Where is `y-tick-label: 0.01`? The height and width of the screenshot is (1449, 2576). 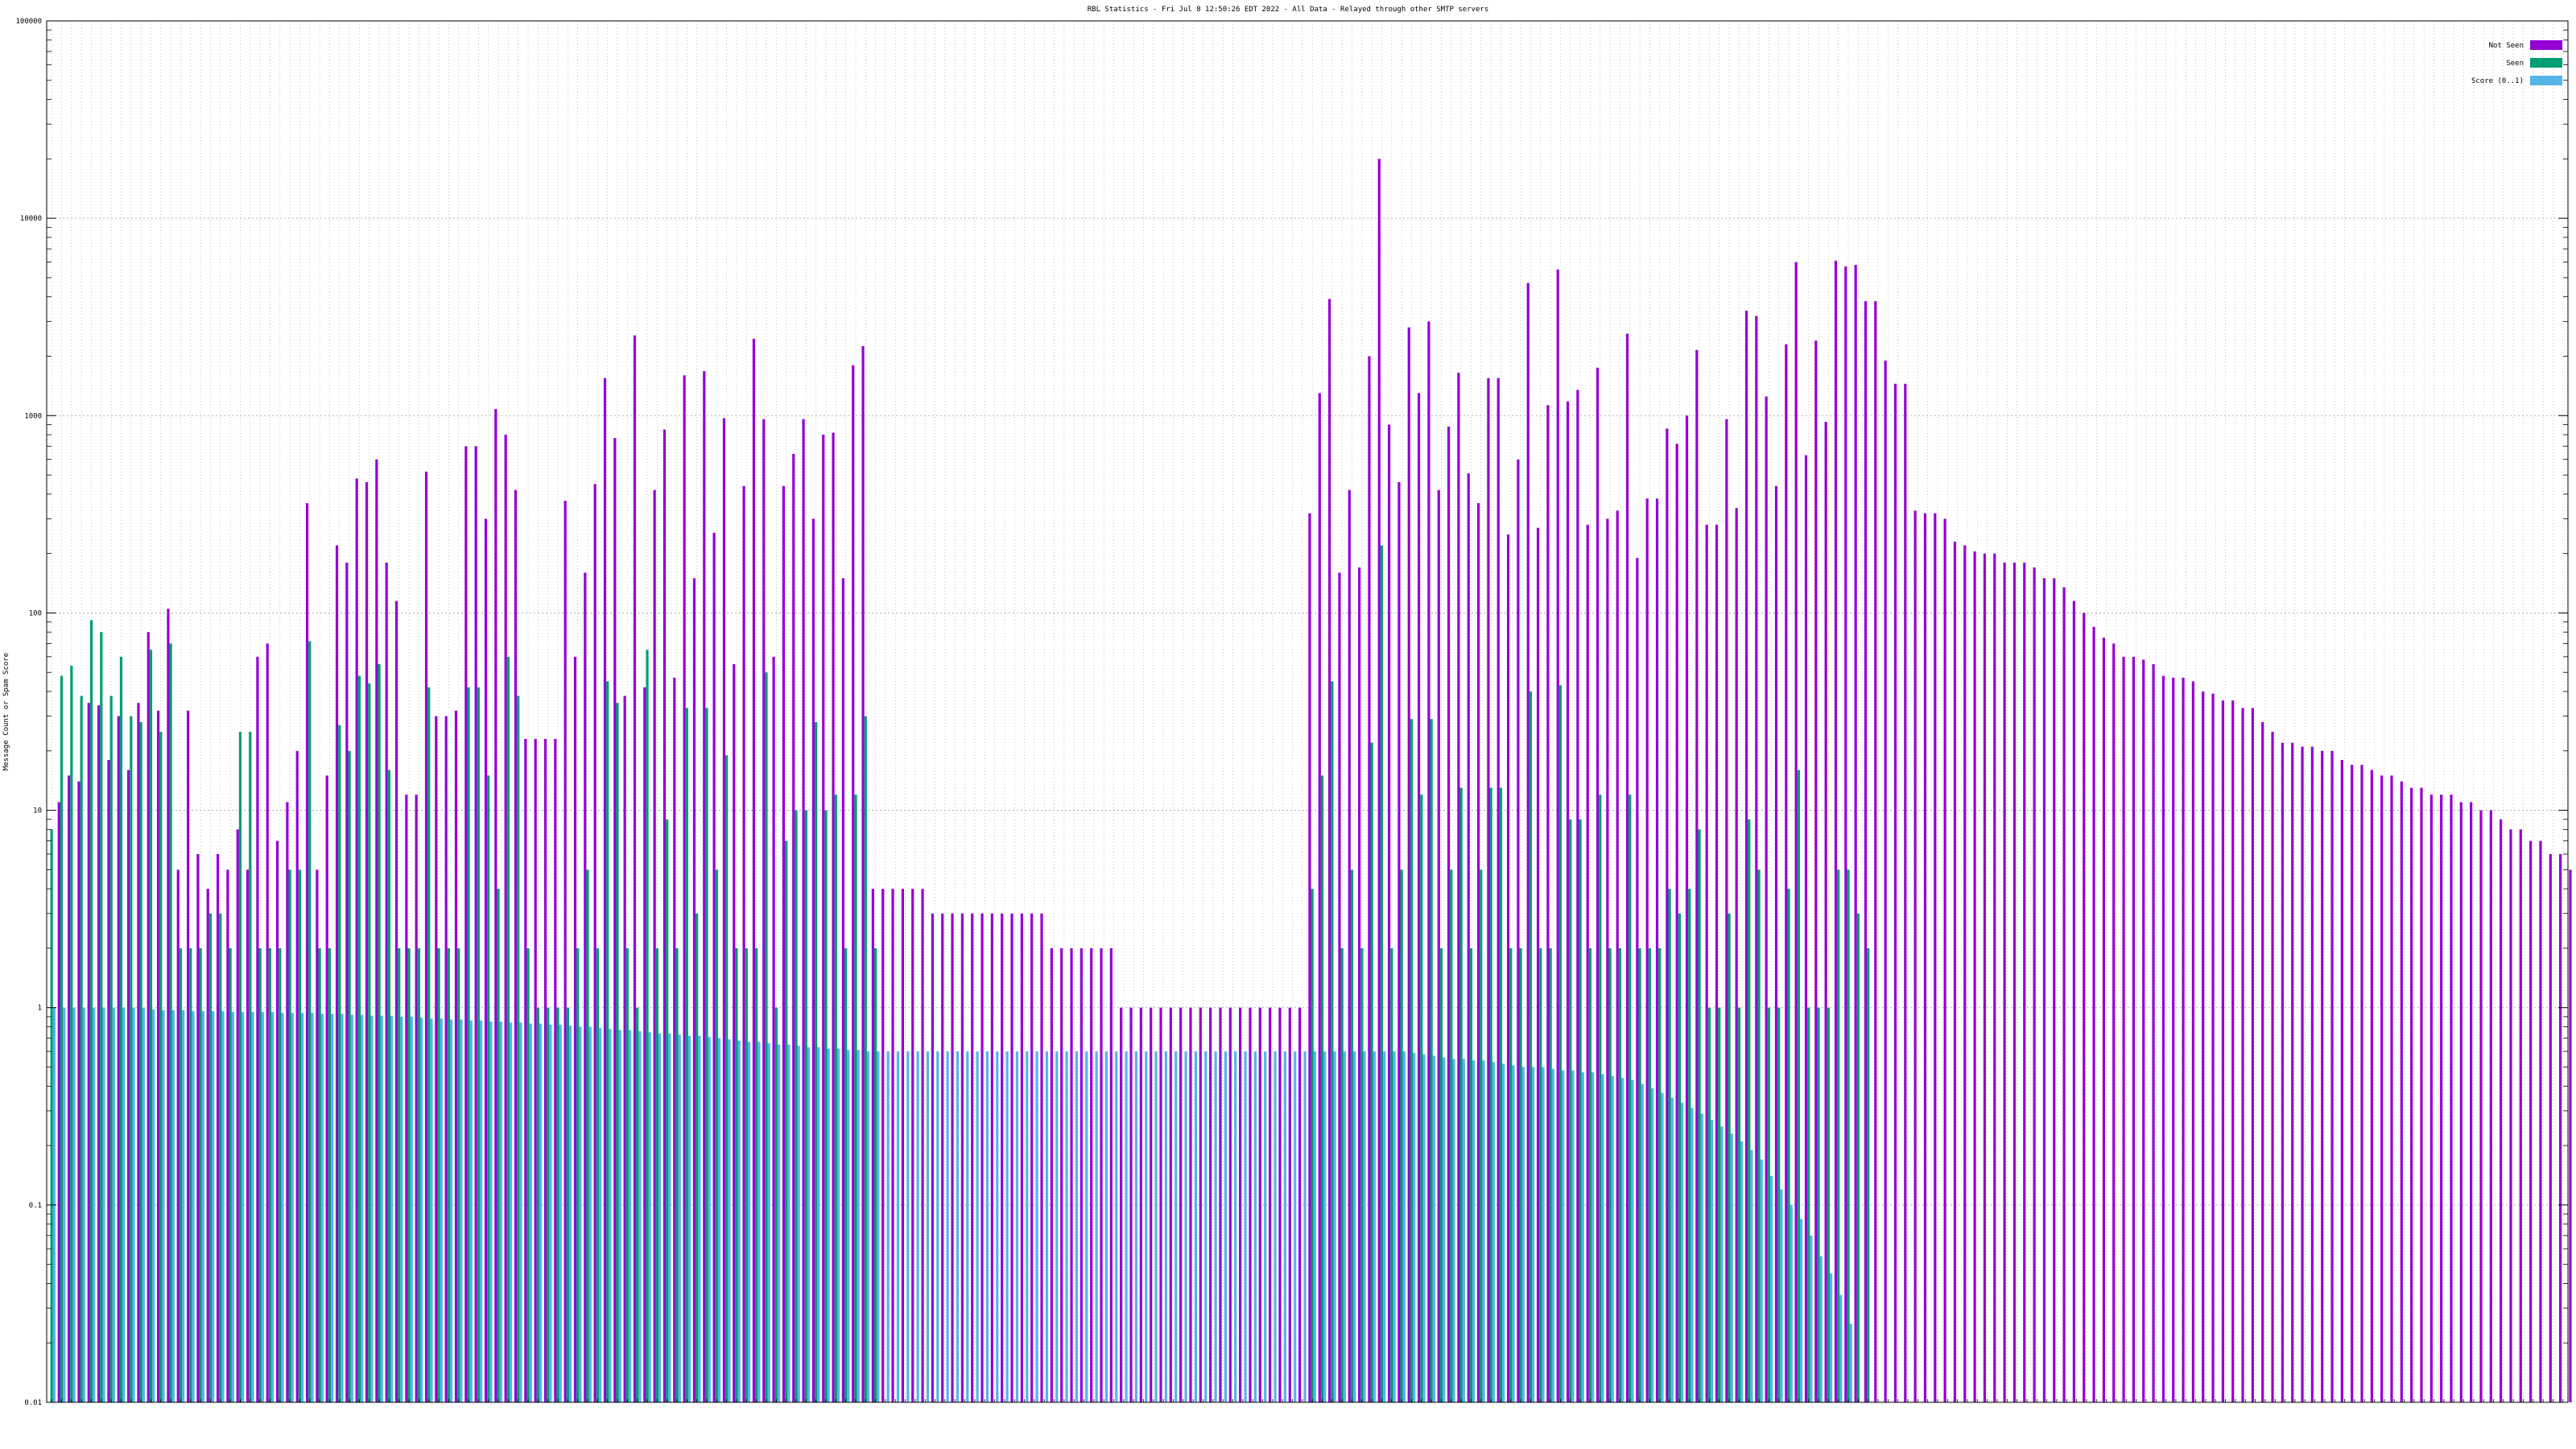 y-tick-label: 0.01 is located at coordinates (33, 1403).